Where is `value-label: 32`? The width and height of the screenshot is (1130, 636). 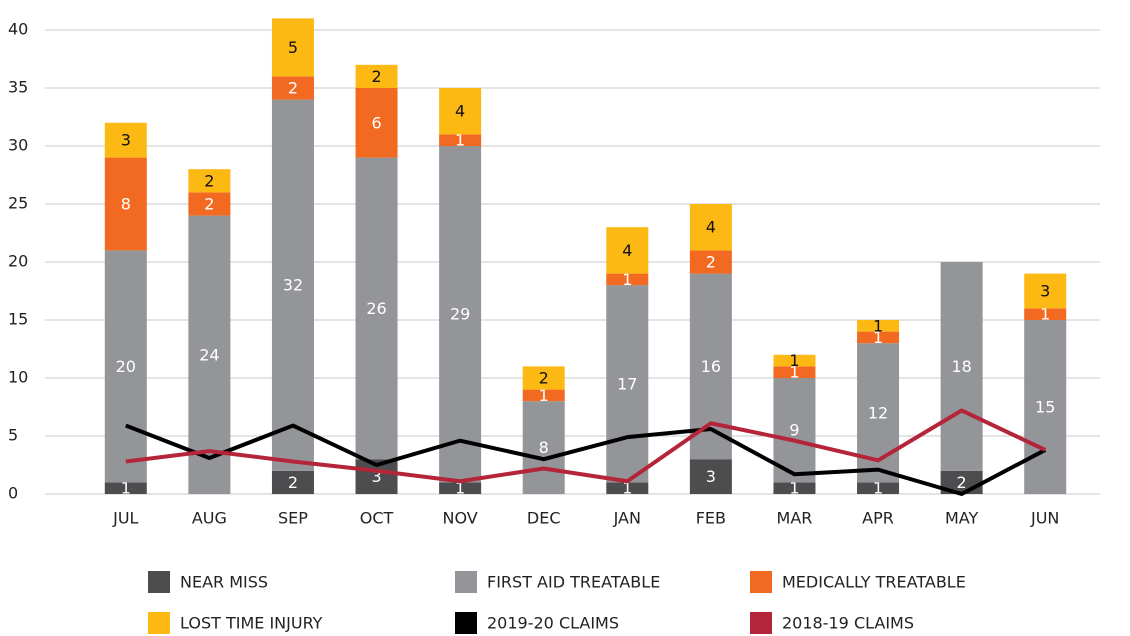 value-label: 32 is located at coordinates (293, 285).